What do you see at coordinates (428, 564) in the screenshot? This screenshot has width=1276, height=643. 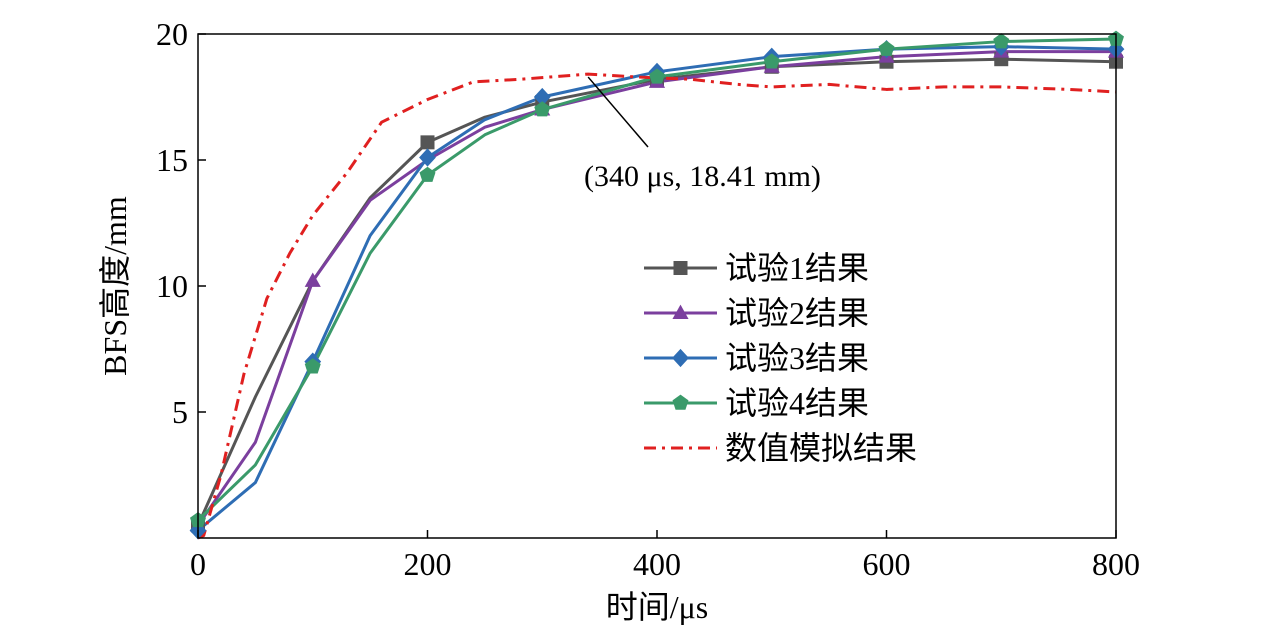 I see `x-tick-label: 200` at bounding box center [428, 564].